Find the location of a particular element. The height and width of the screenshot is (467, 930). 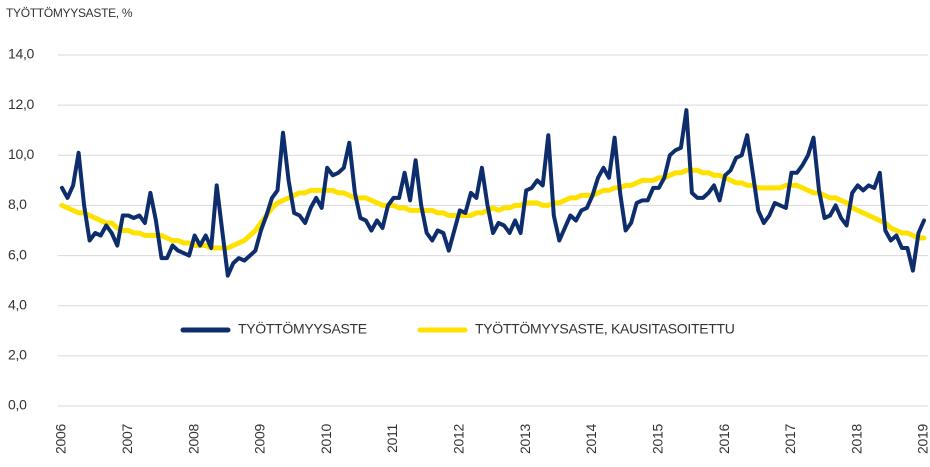

x-tick-label: 2011 is located at coordinates (392, 437).